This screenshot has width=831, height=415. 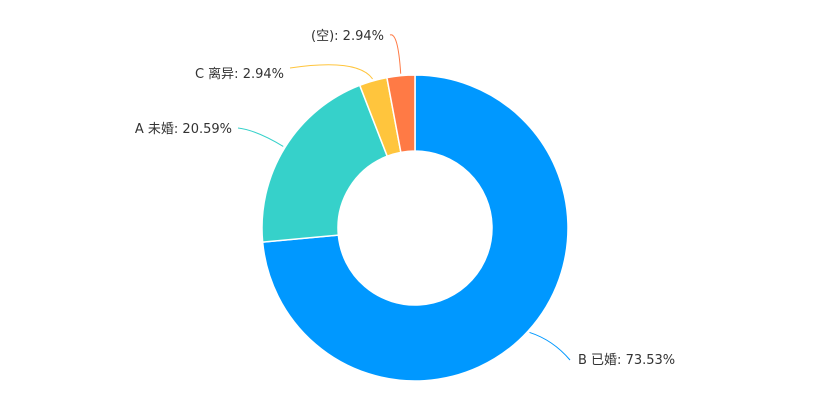 I want to click on slice-label-2: C 离异: 2.94%, so click(x=239, y=74).